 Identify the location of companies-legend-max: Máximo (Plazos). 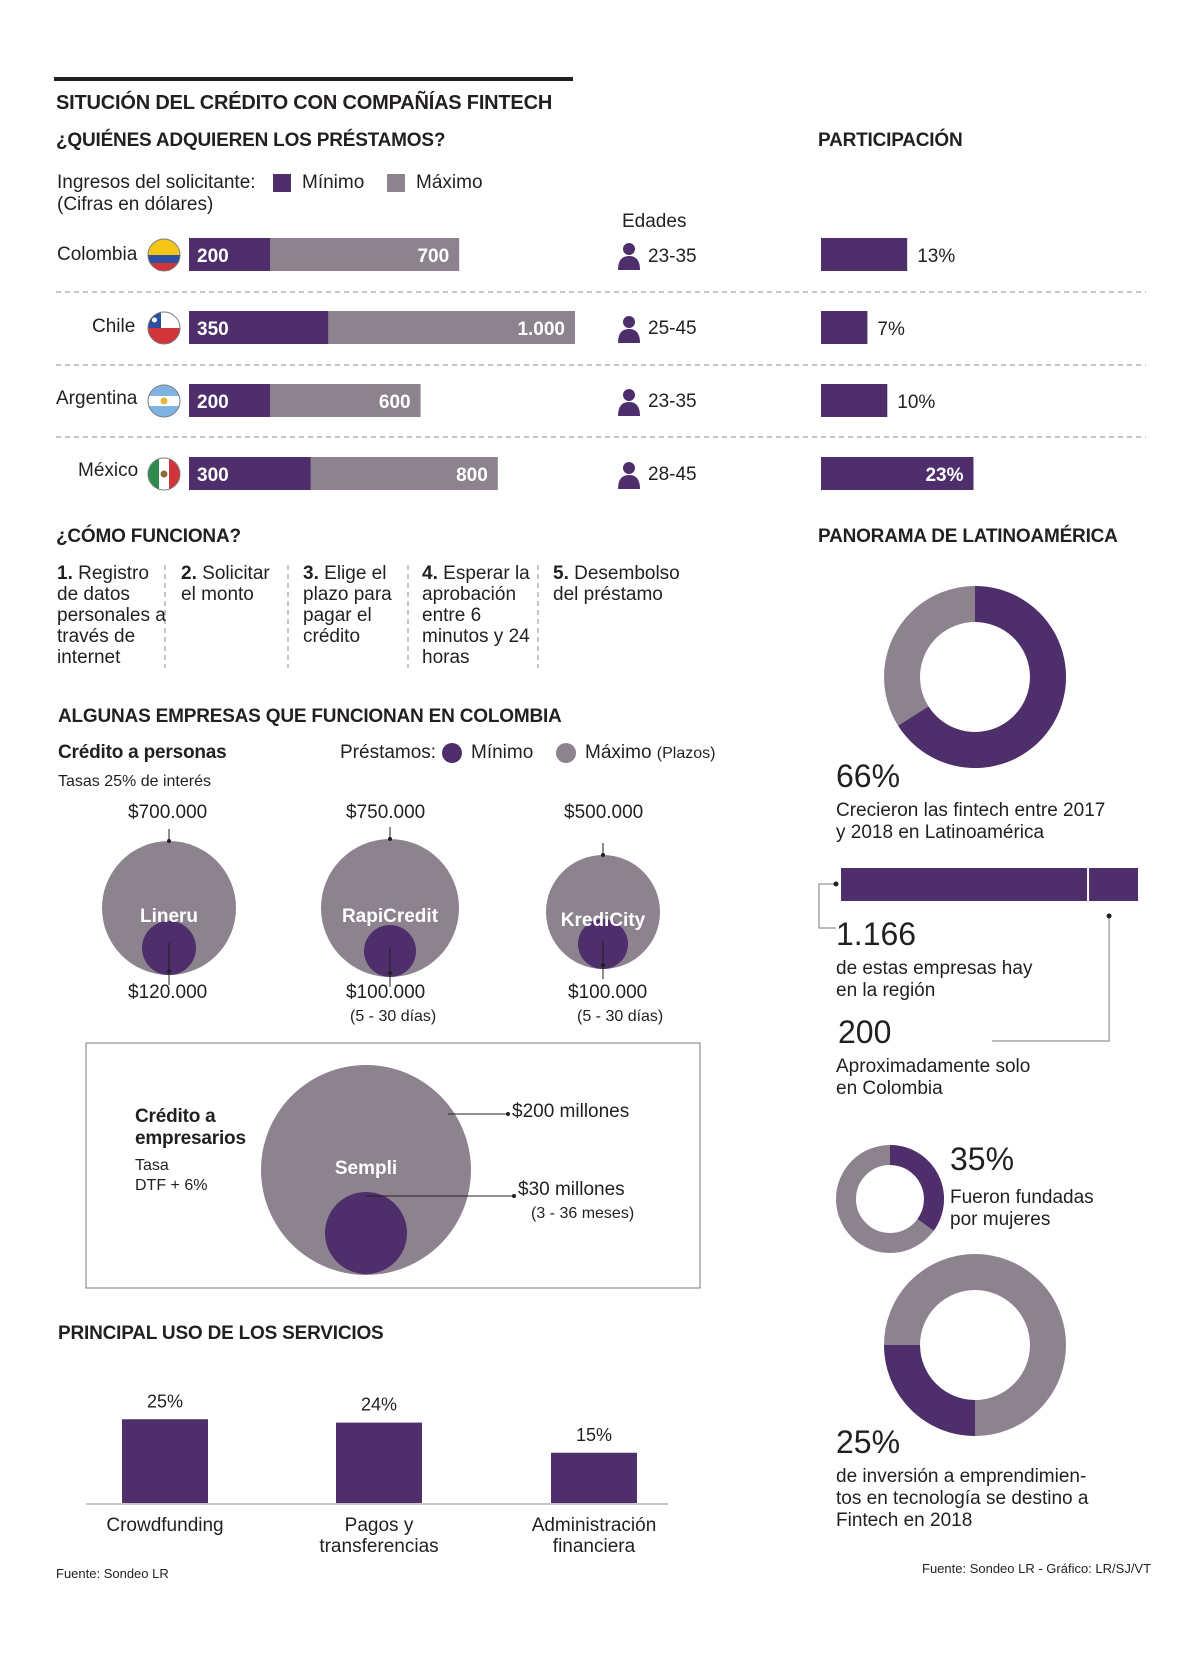
(650, 752).